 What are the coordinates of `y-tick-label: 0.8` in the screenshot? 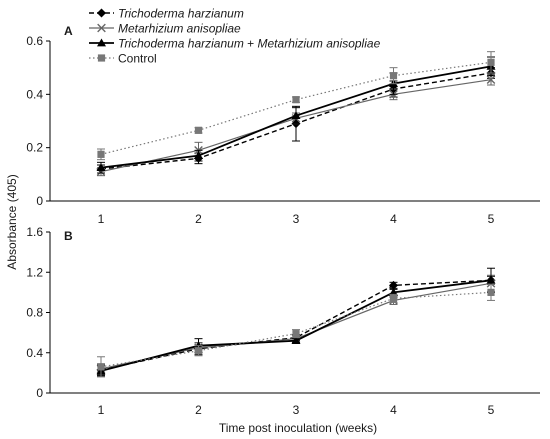 It's located at (34, 313).